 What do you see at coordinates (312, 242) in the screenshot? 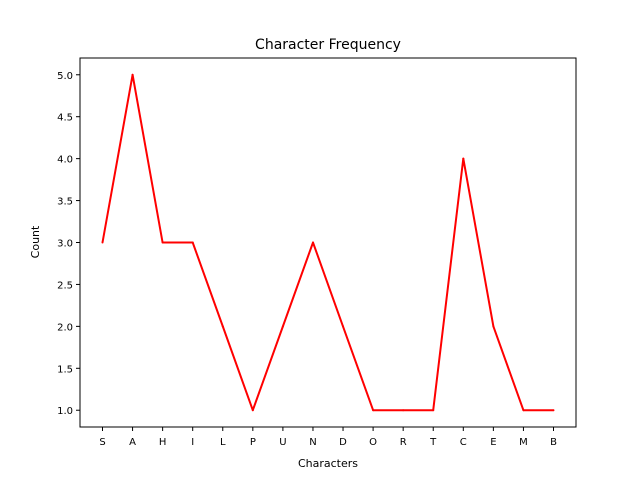
I see `data-point-n` at bounding box center [312, 242].